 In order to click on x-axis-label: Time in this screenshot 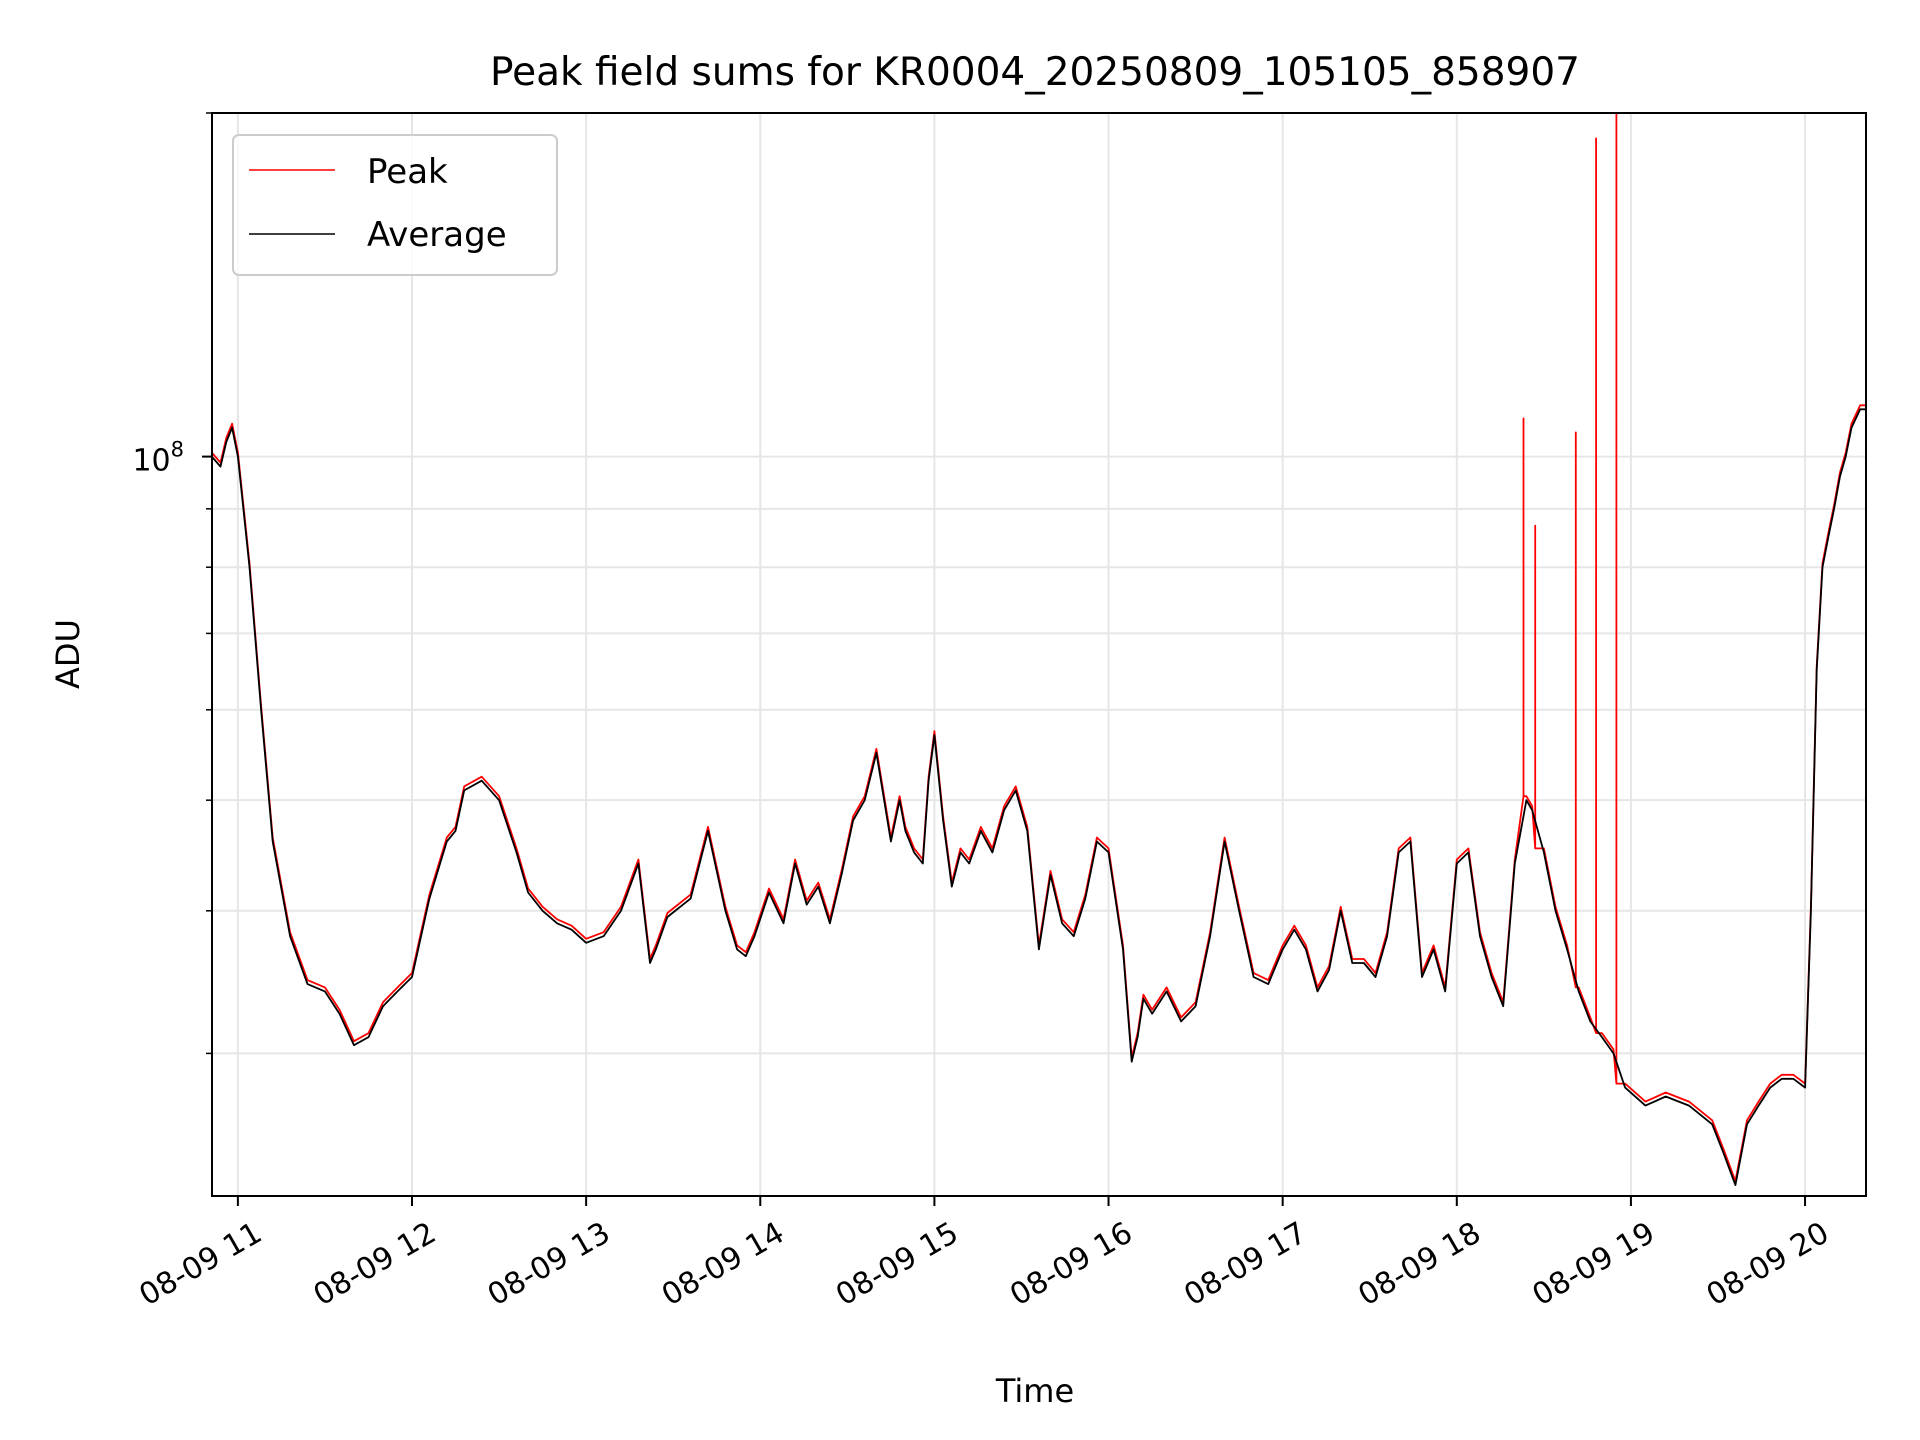, I will do `click(1034, 1391)`.